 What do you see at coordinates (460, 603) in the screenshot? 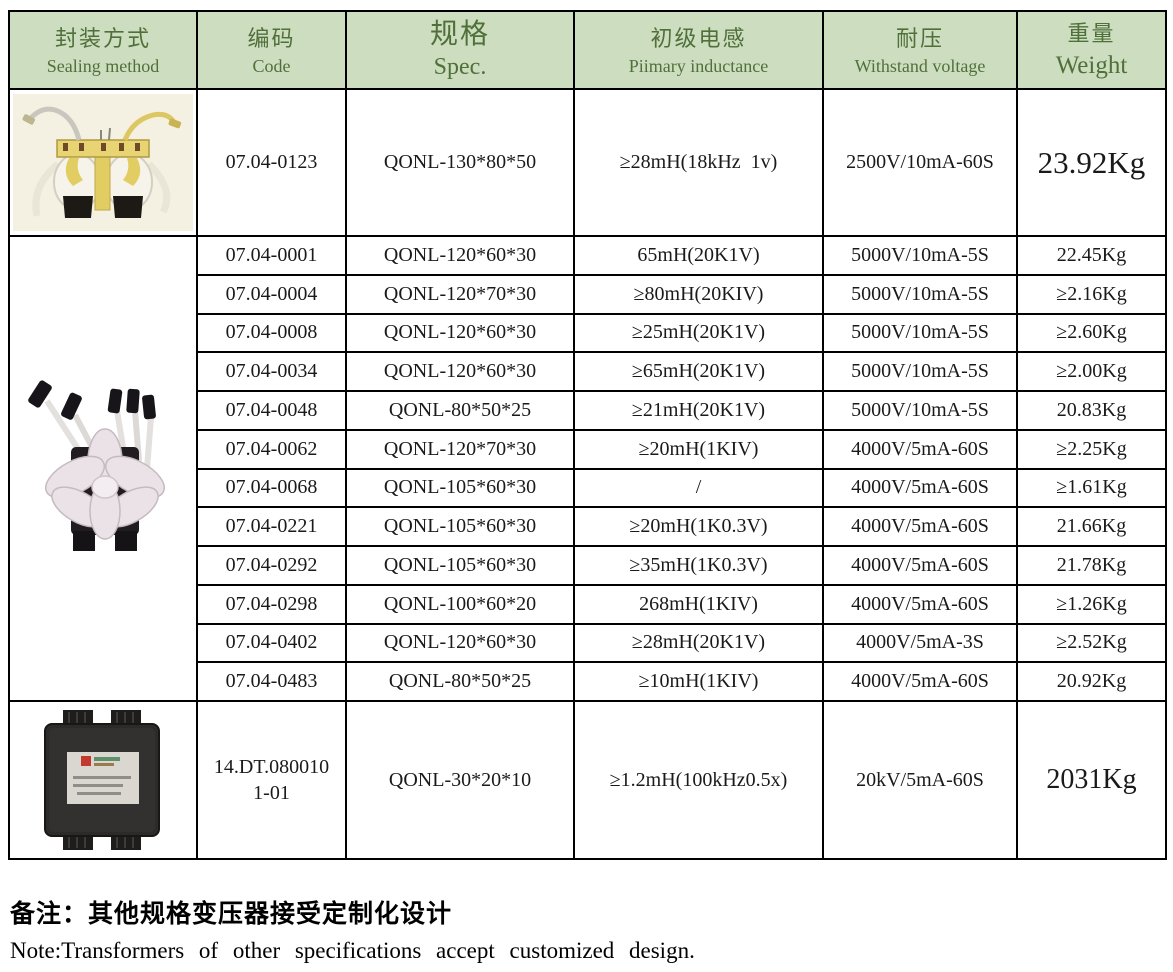
I see `spec-value: QONL-100*60*20` at bounding box center [460, 603].